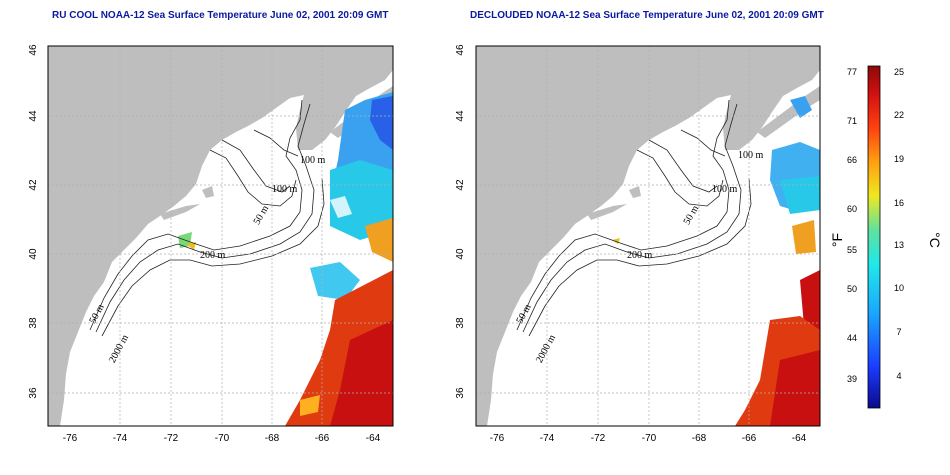 This screenshot has height=475, width=950. What do you see at coordinates (852, 289) in the screenshot?
I see `colorbar-f-tick: 50` at bounding box center [852, 289].